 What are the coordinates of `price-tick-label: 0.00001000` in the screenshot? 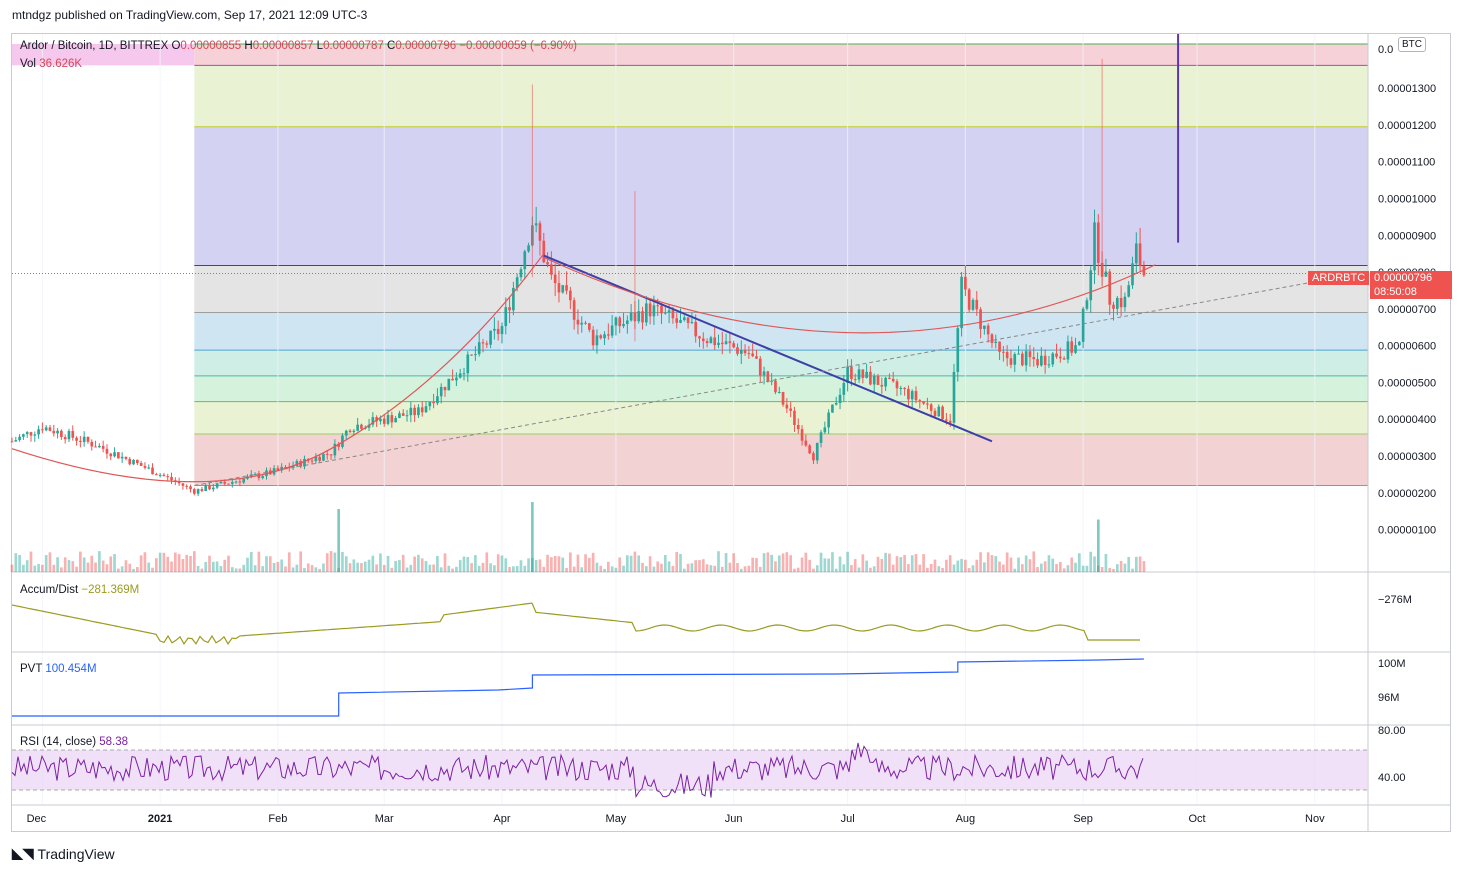 It's located at (1407, 200).